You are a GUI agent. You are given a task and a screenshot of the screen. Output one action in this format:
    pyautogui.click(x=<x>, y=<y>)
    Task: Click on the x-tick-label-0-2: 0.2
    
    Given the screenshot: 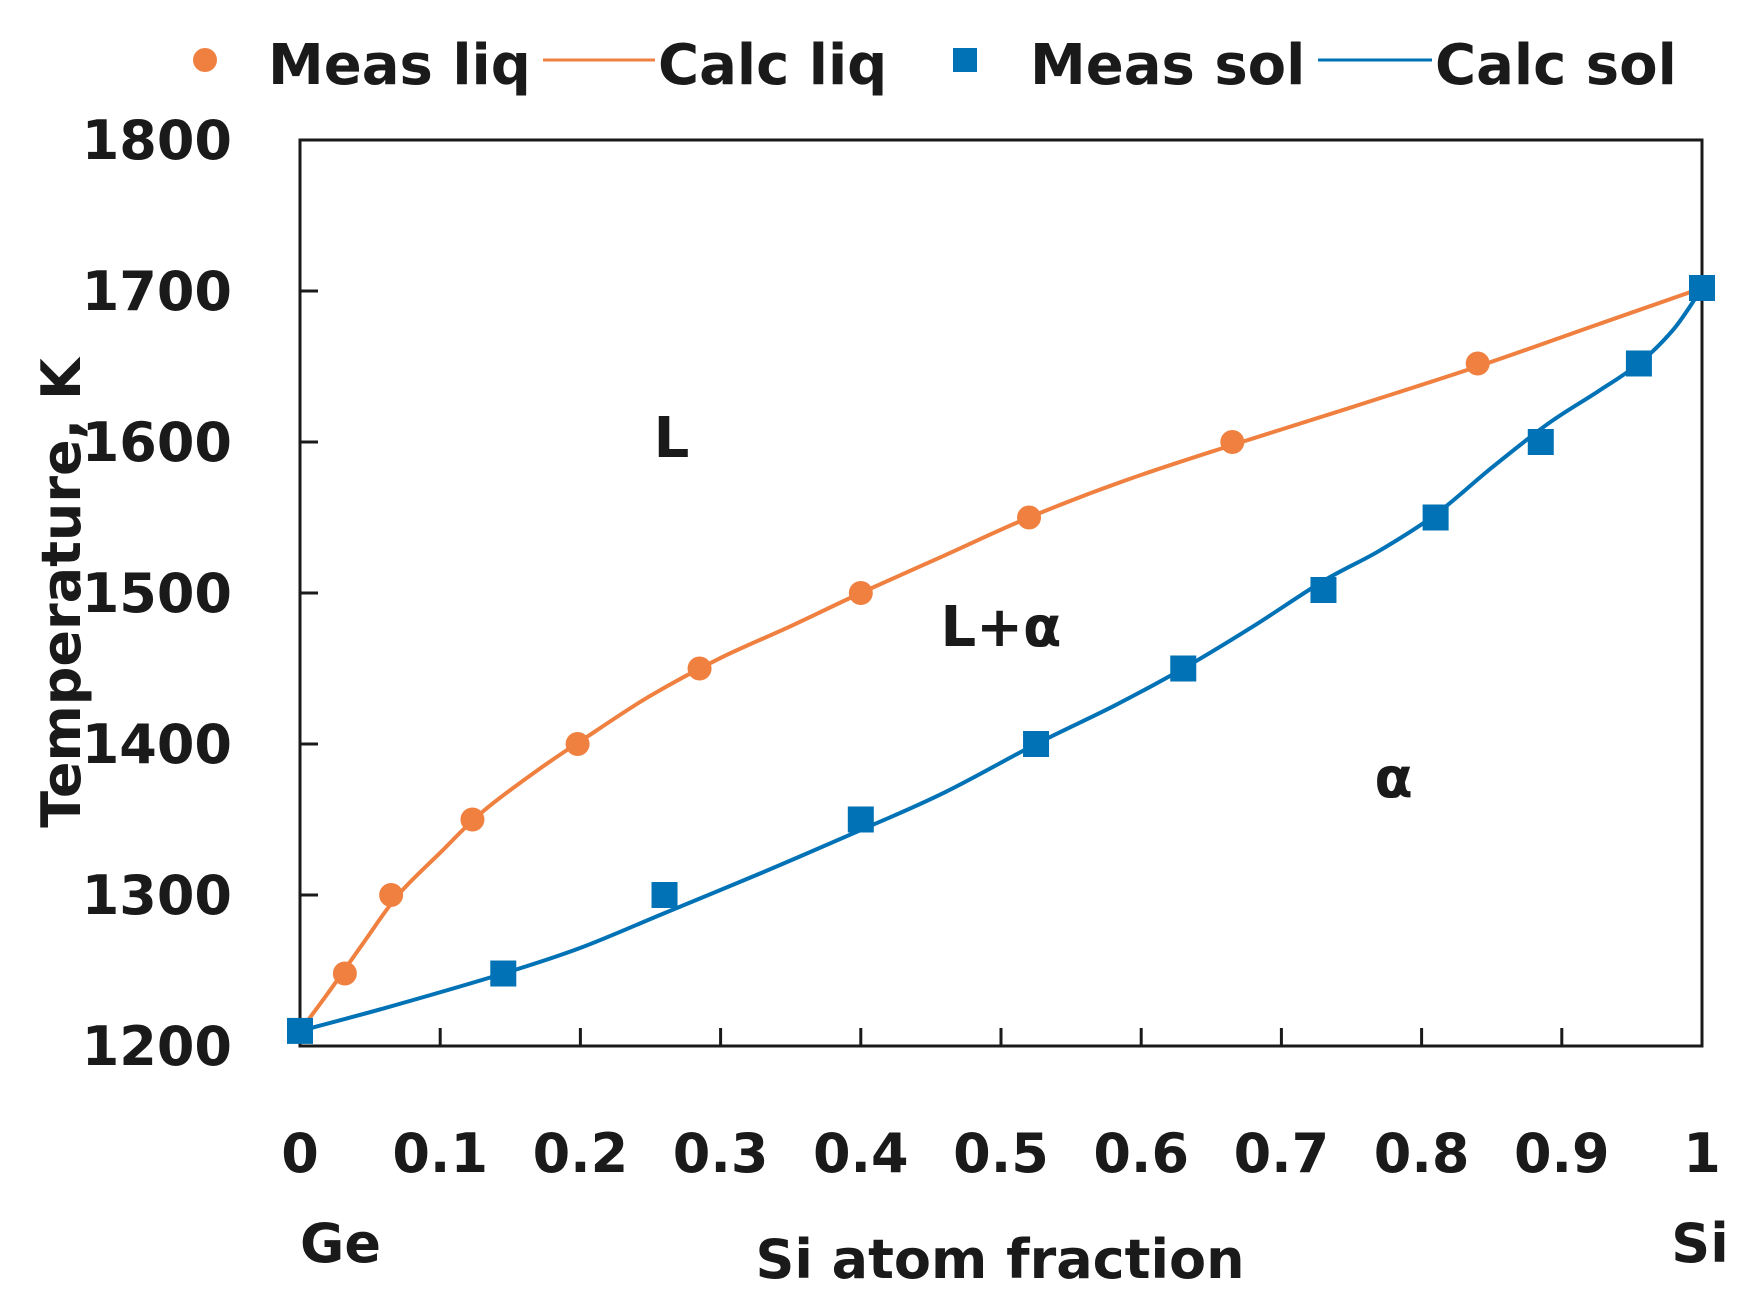 What is the action you would take?
    pyautogui.click(x=581, y=1153)
    